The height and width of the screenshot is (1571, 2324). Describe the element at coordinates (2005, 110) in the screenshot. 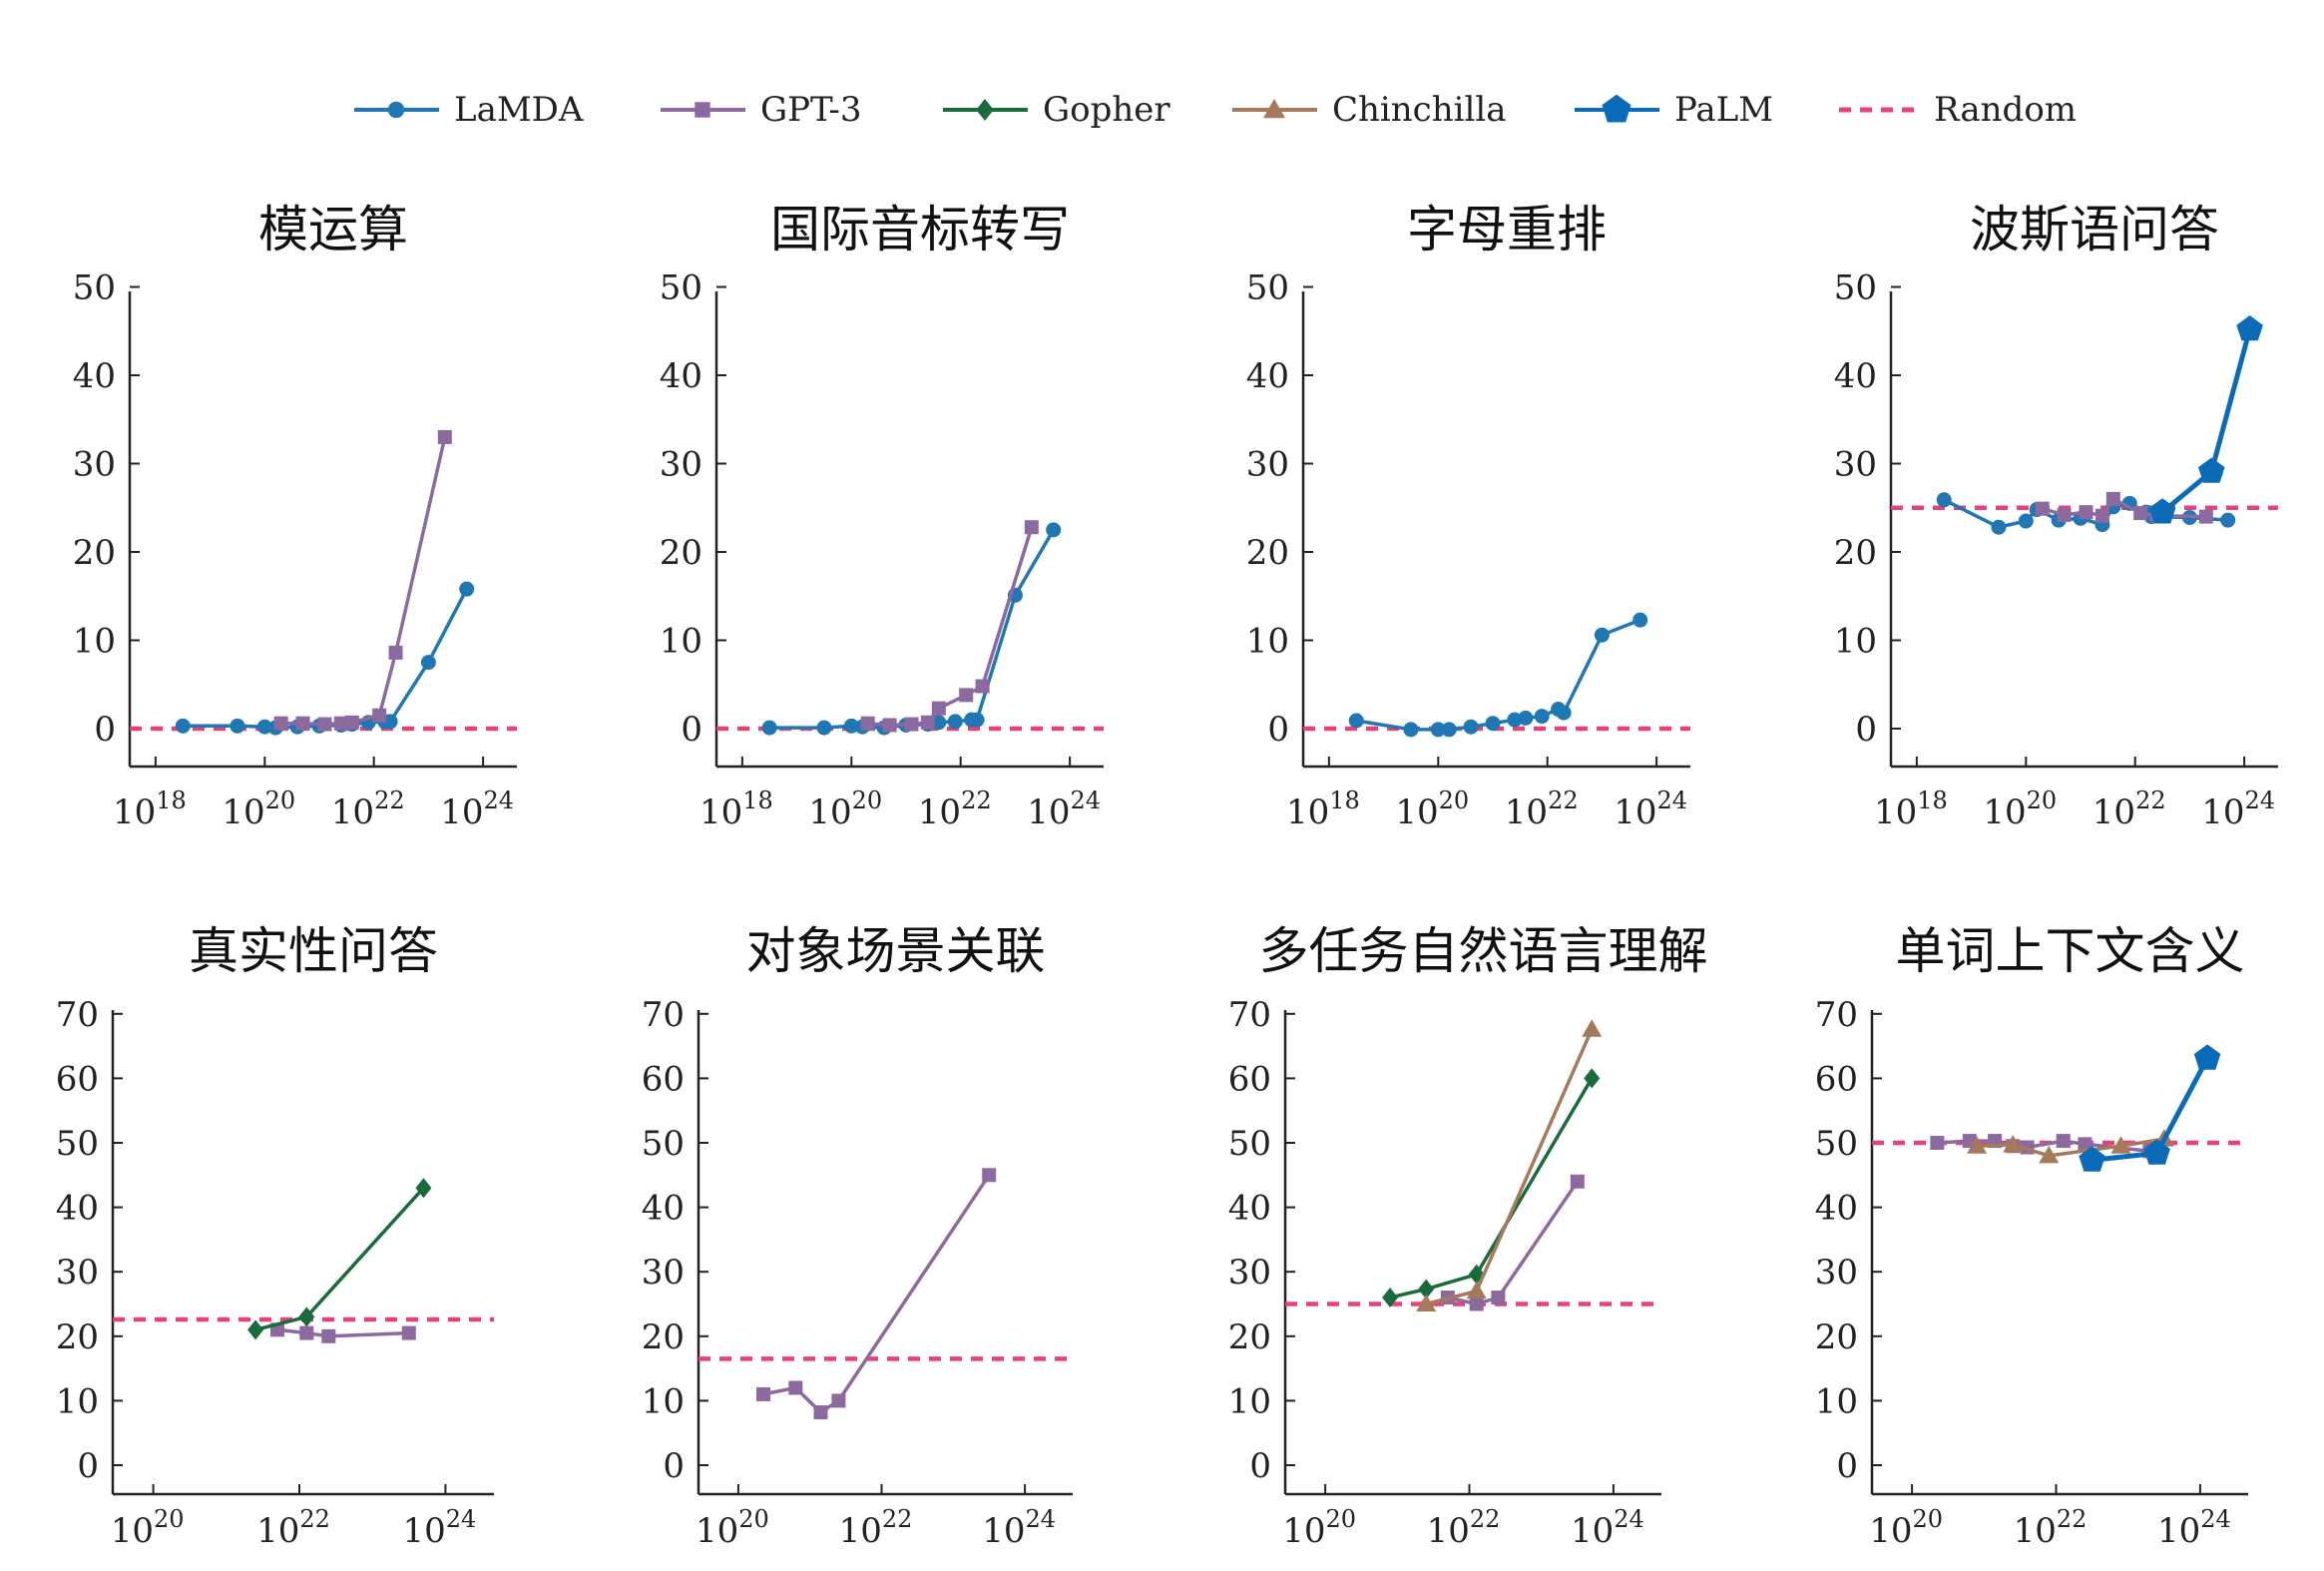

I see `legend-label: Random` at that location.